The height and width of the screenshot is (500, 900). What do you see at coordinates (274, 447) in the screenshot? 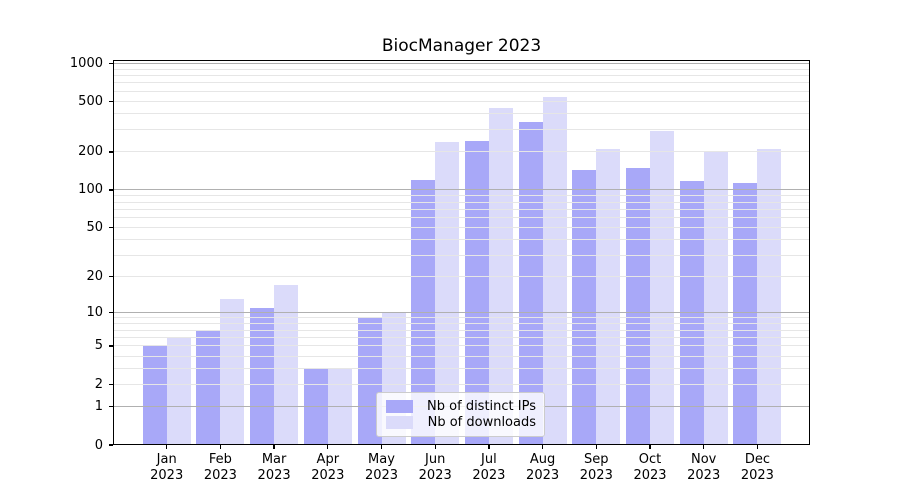
I see `x-tick-mark-mar` at bounding box center [274, 447].